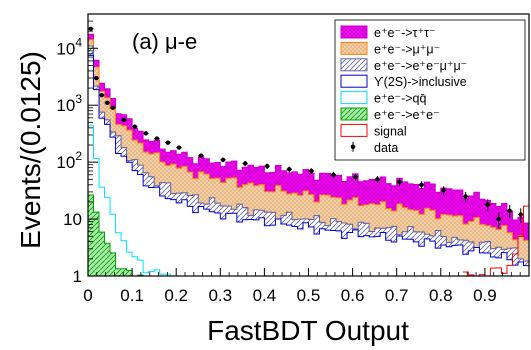 This screenshot has height=350, width=531. I want to click on legend-label: ϒ(2S)->inclusive, so click(420, 82).